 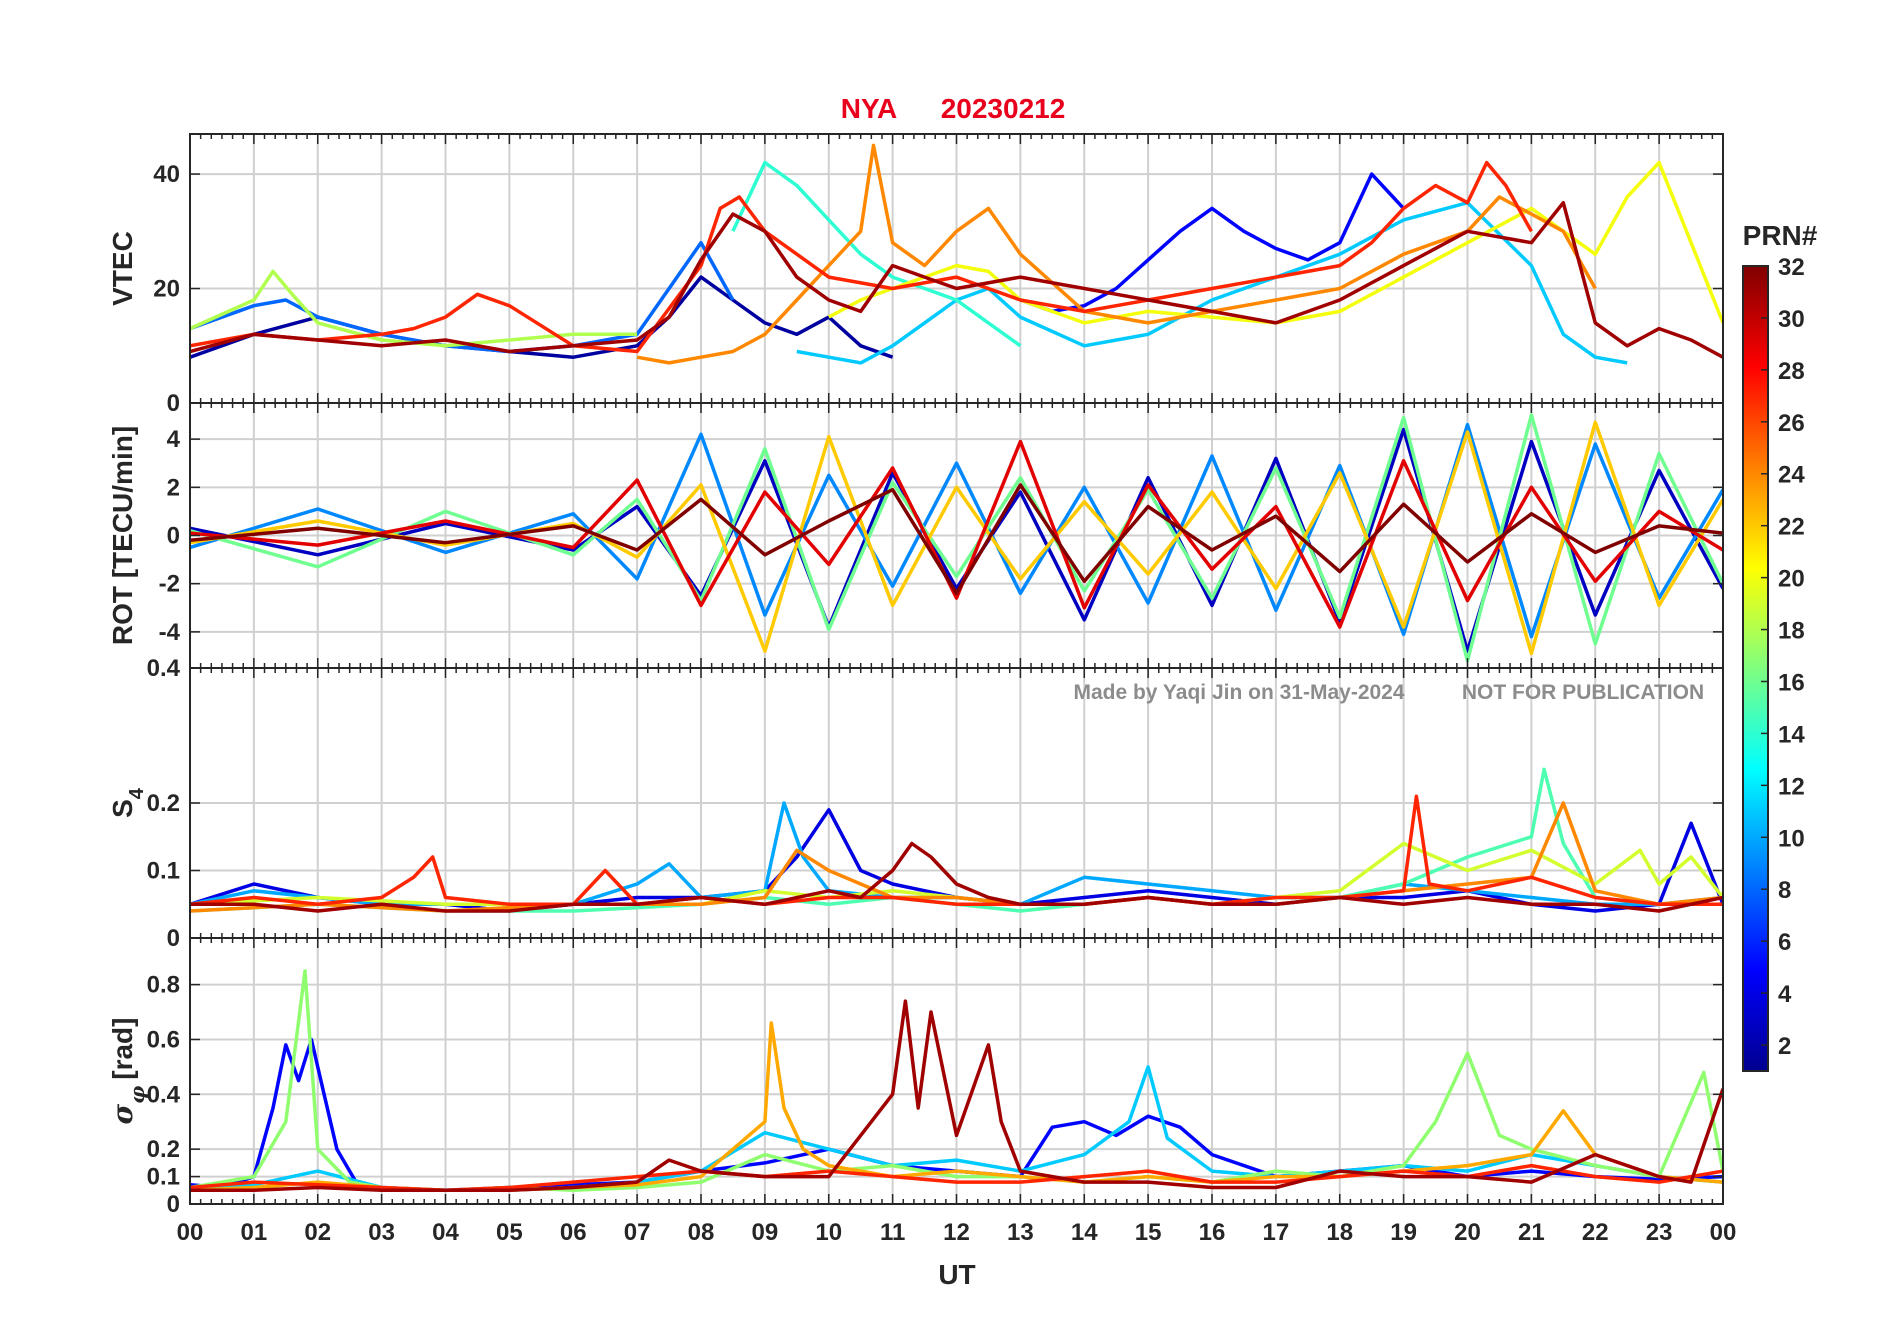 What do you see at coordinates (1785, 994) in the screenshot?
I see `colorbar-tick-label: 4` at bounding box center [1785, 994].